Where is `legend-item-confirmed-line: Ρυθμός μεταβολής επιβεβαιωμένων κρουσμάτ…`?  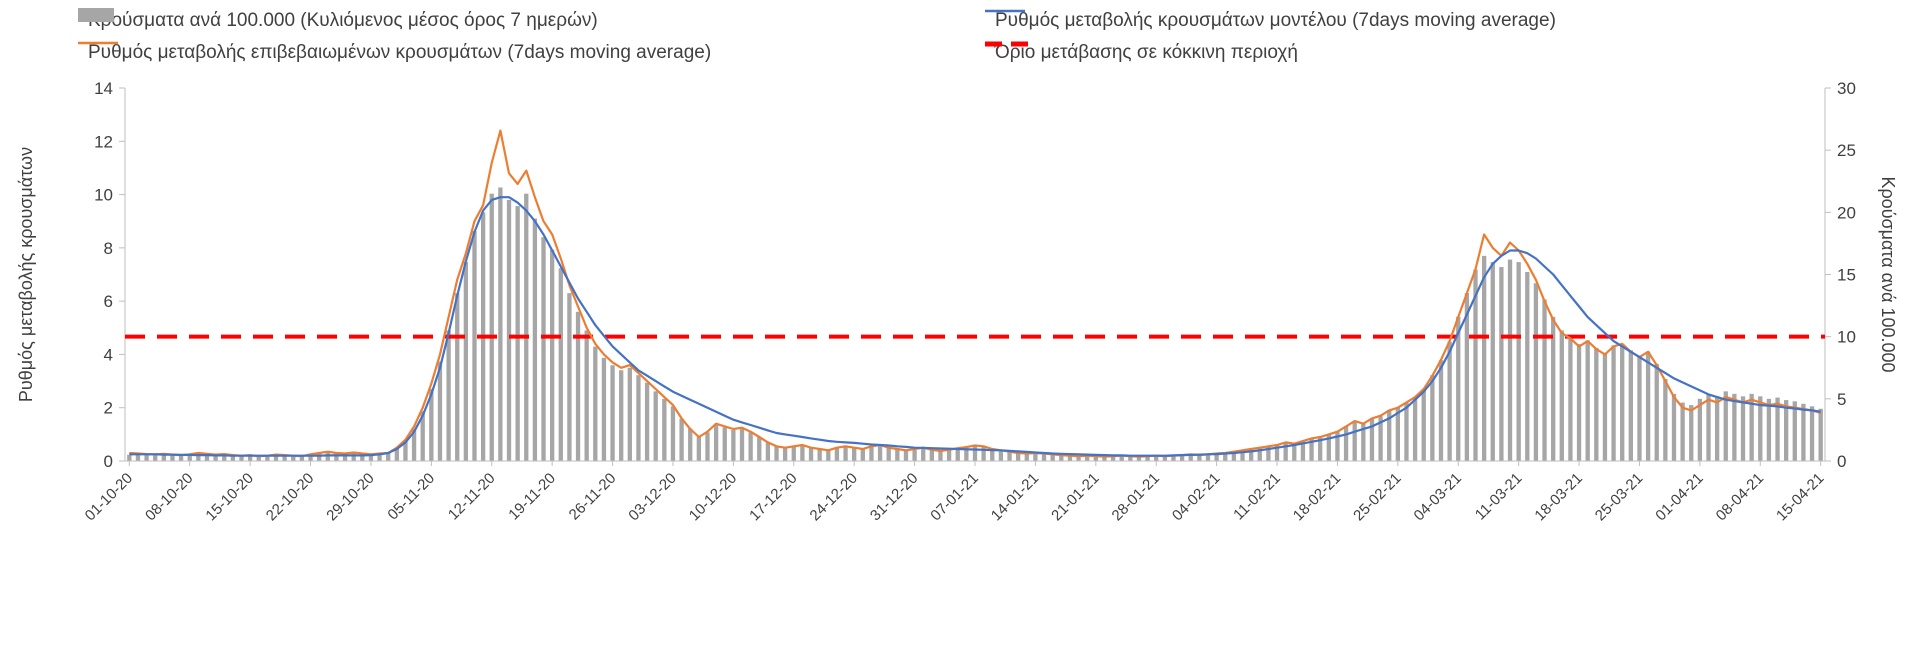 legend-item-confirmed-line: Ρυθμός μεταβολής επιβεβαιωμένων κρουσμάτ… is located at coordinates (394, 53).